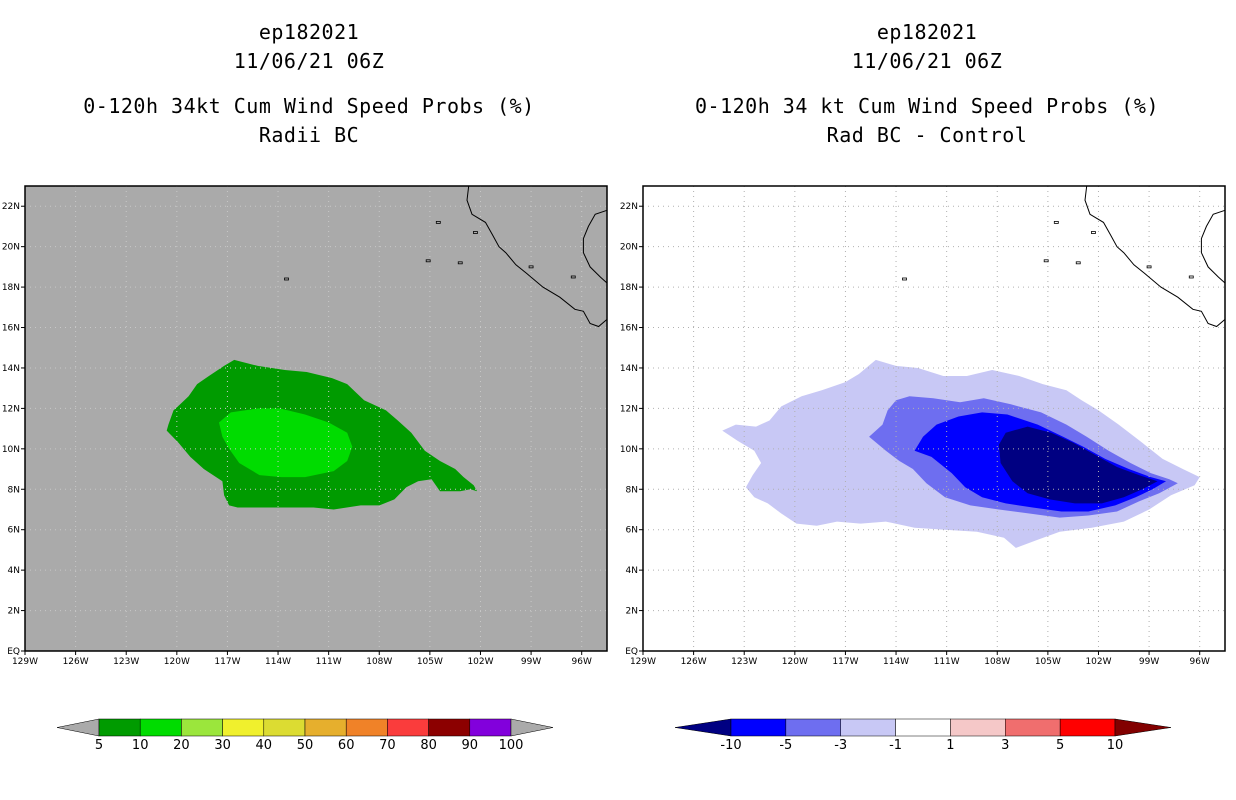 This screenshot has width=1236, height=800. Describe the element at coordinates (632, 531) in the screenshot. I see `right-lat-label: 6N` at that location.